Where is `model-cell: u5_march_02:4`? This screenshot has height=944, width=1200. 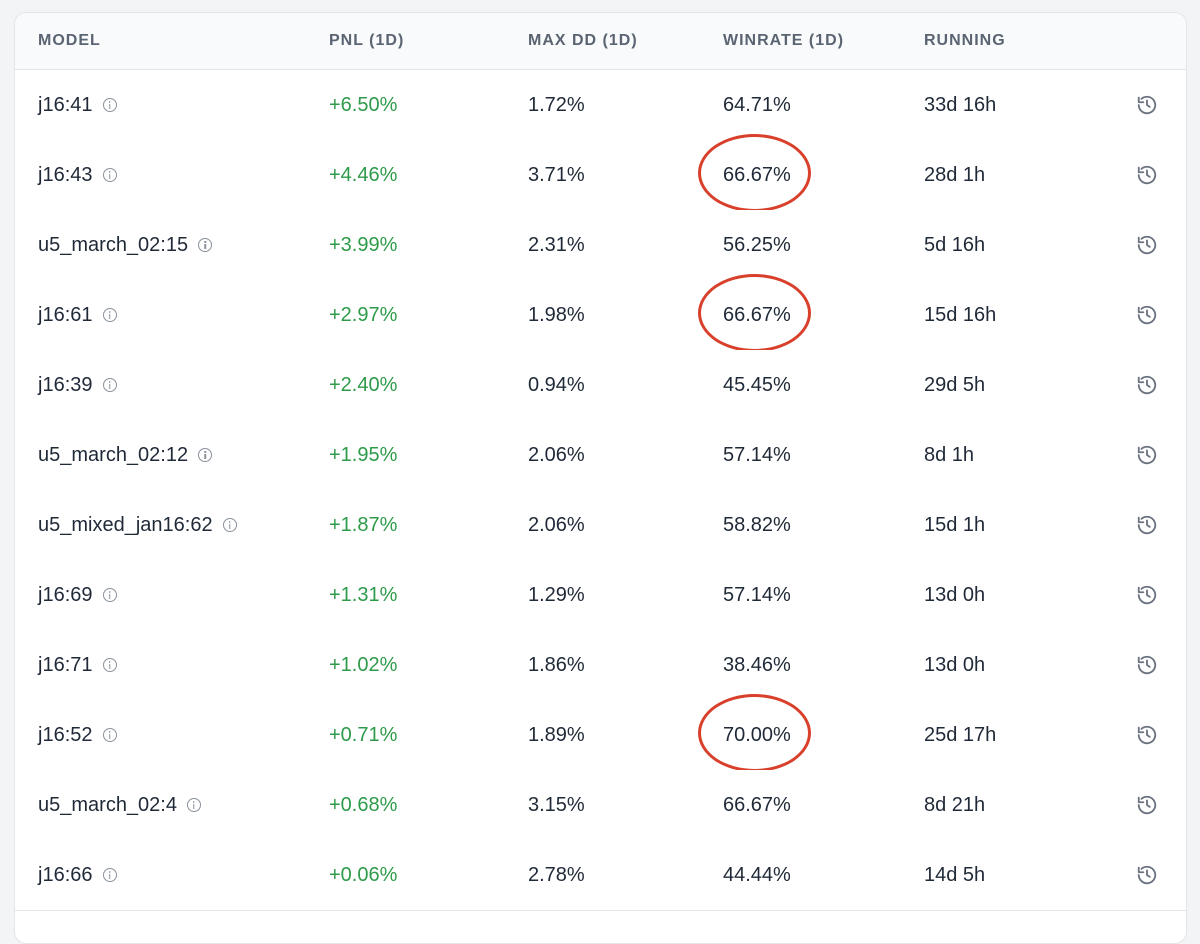 model-cell: u5_march_02:4 is located at coordinates (119, 805).